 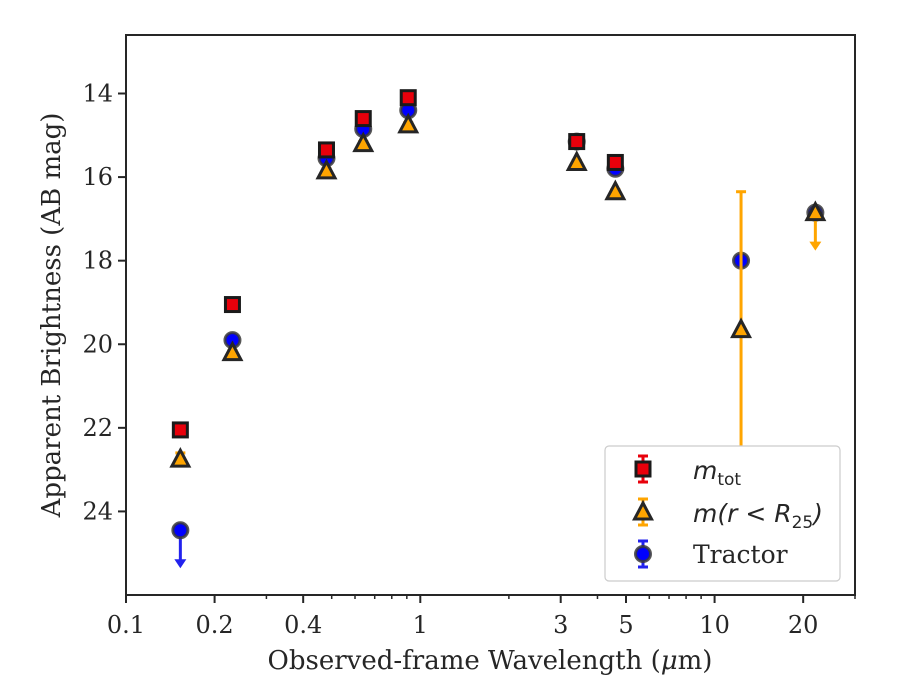 I want to click on y-axis-label: Apparent Brightness (AB mag), so click(x=52, y=316).